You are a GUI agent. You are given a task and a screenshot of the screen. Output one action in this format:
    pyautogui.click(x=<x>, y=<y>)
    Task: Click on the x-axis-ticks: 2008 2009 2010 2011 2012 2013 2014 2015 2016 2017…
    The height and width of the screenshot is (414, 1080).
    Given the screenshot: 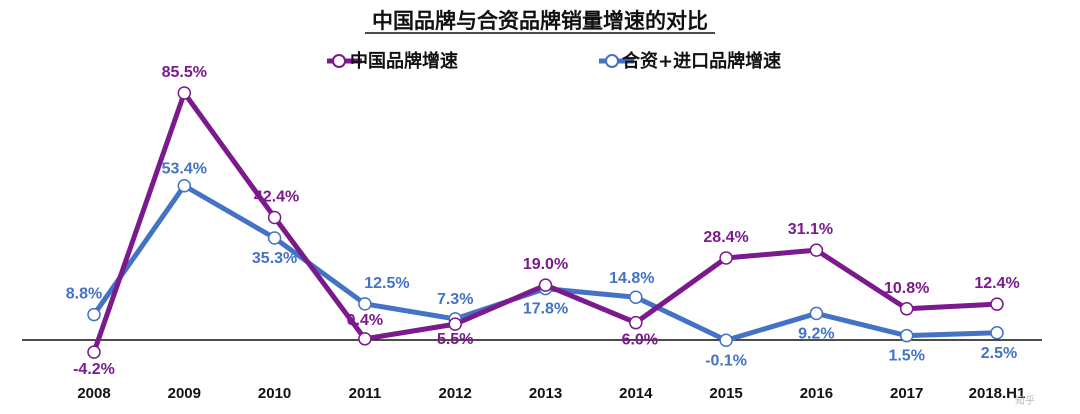 What is the action you would take?
    pyautogui.click(x=551, y=393)
    